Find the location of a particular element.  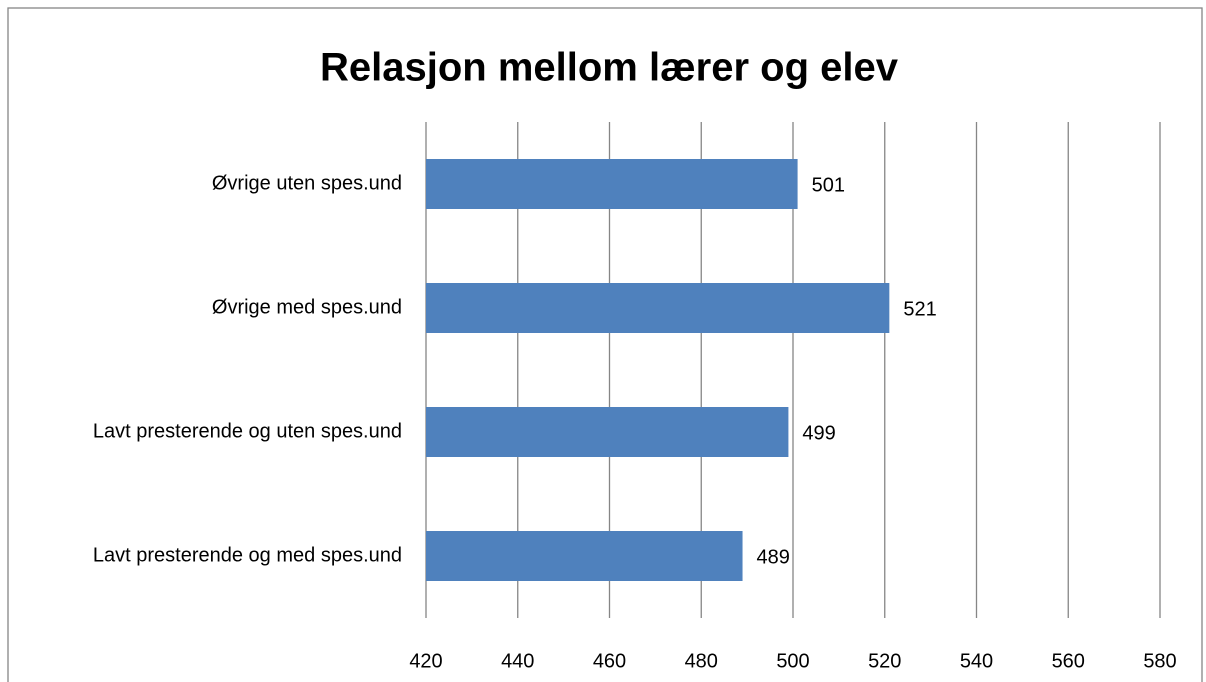

data-label: 521 is located at coordinates (919, 309).